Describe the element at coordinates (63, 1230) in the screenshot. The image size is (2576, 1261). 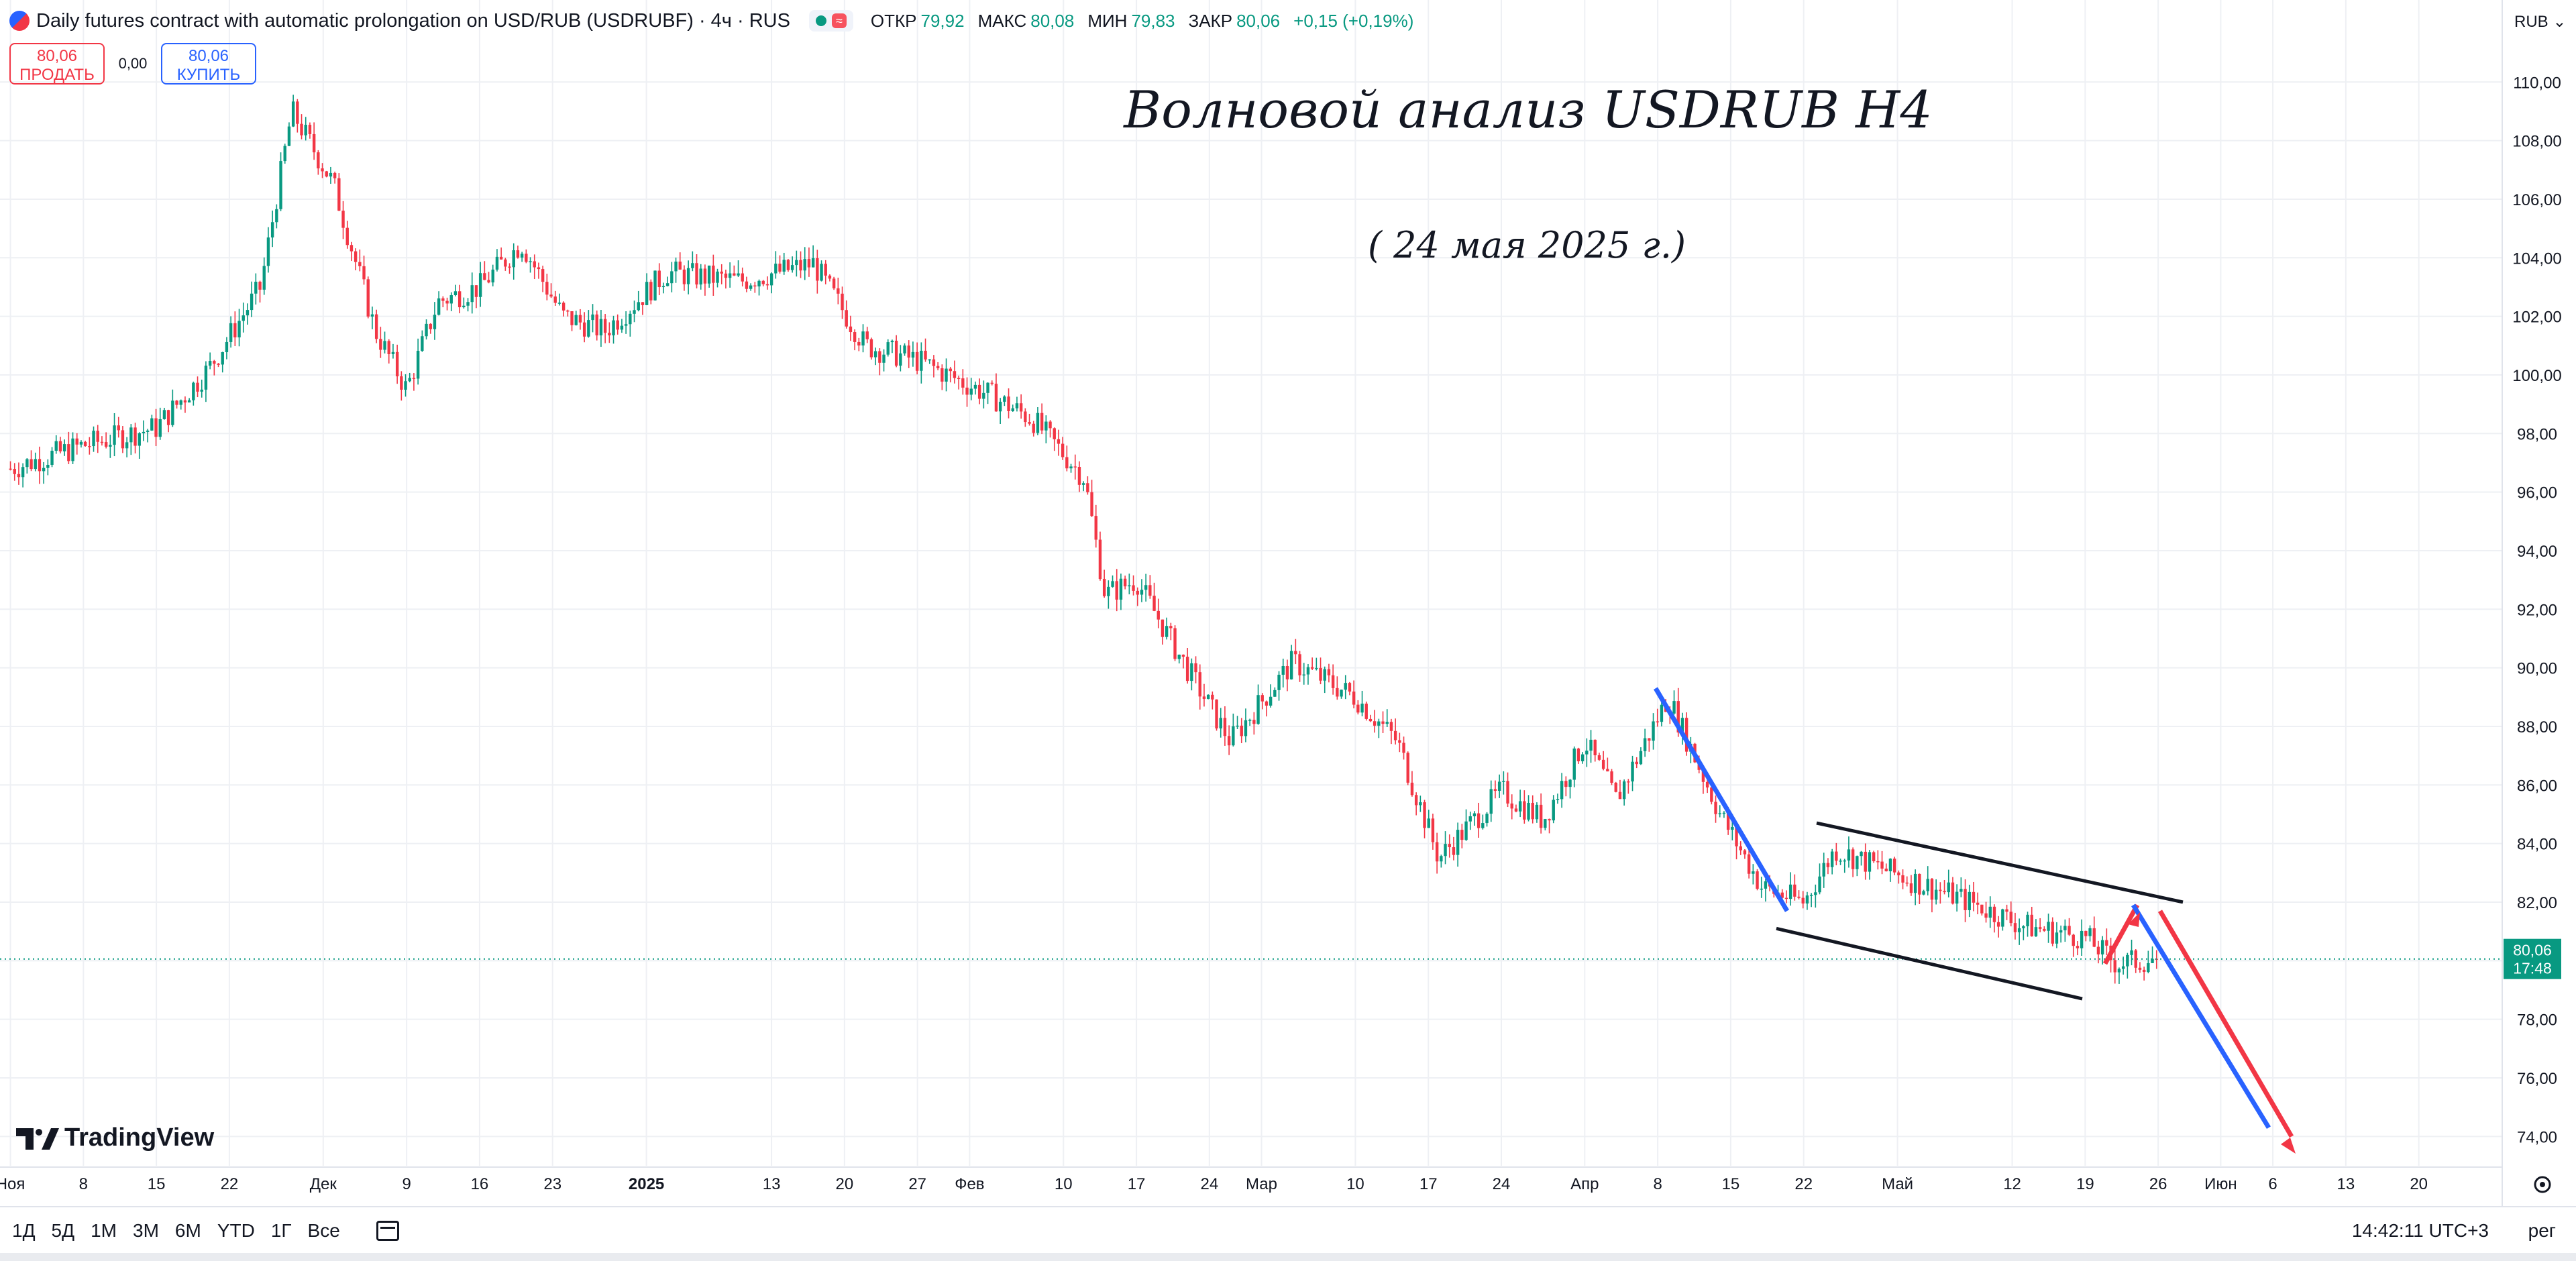
I see `range-button: 5Д` at that location.